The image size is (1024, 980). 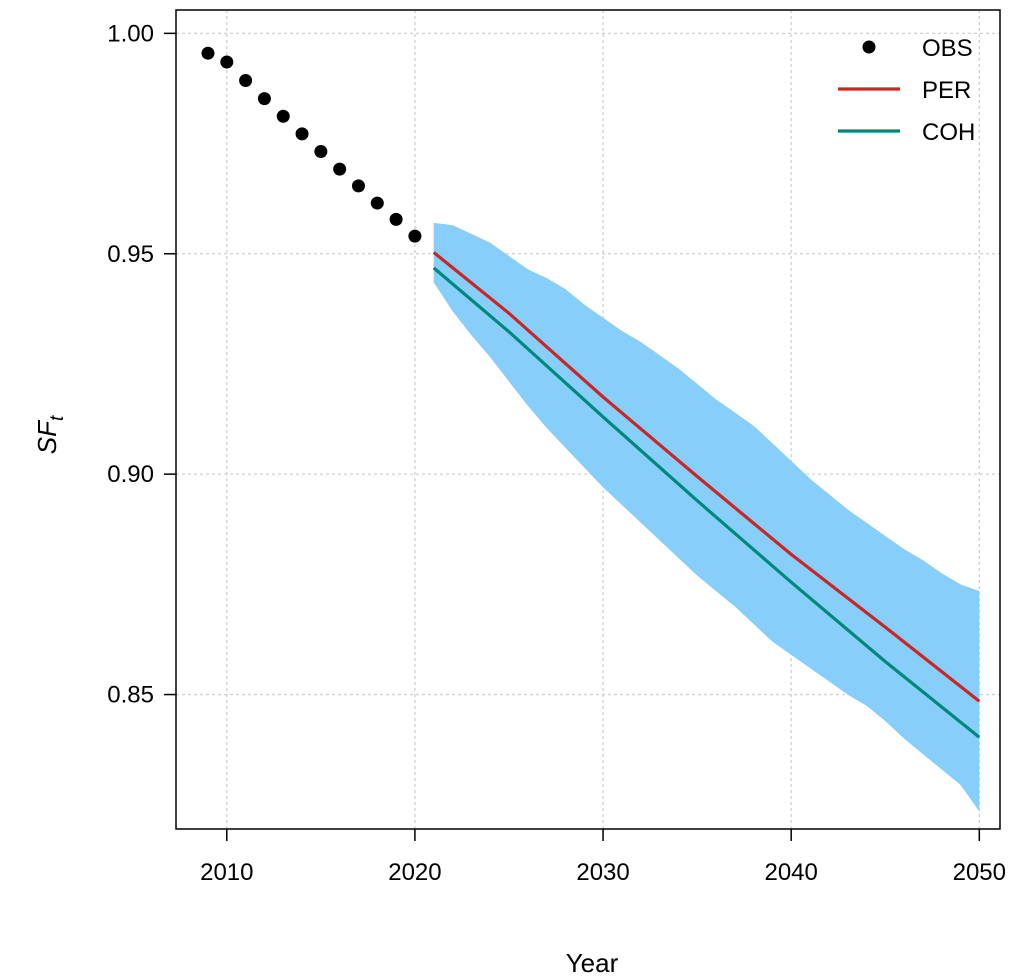 What do you see at coordinates (47, 436) in the screenshot?
I see `y-axis-title-main: SF` at bounding box center [47, 436].